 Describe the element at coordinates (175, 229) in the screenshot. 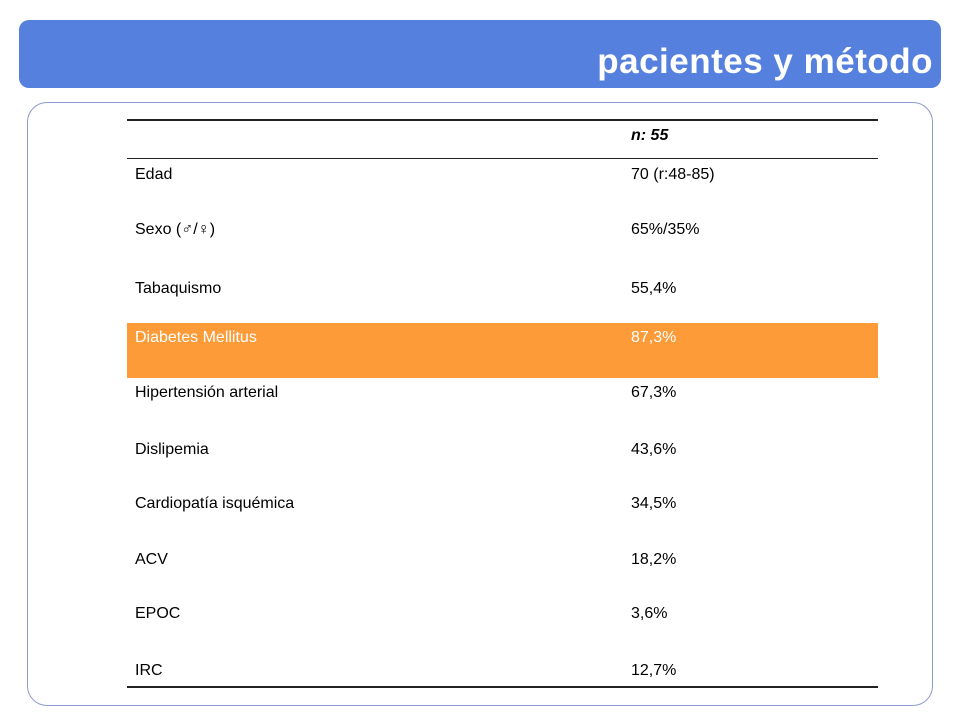

I see `row-label: Sexo (♂/♀)` at that location.